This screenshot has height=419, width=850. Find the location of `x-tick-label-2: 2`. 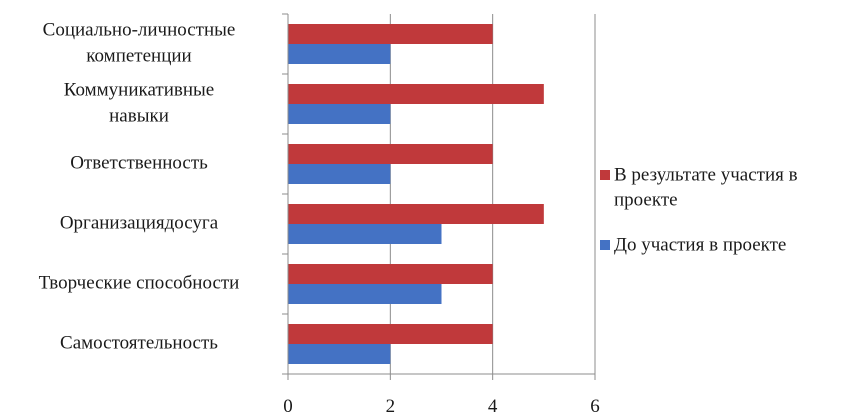

x-tick-label-2: 2 is located at coordinates (391, 406).